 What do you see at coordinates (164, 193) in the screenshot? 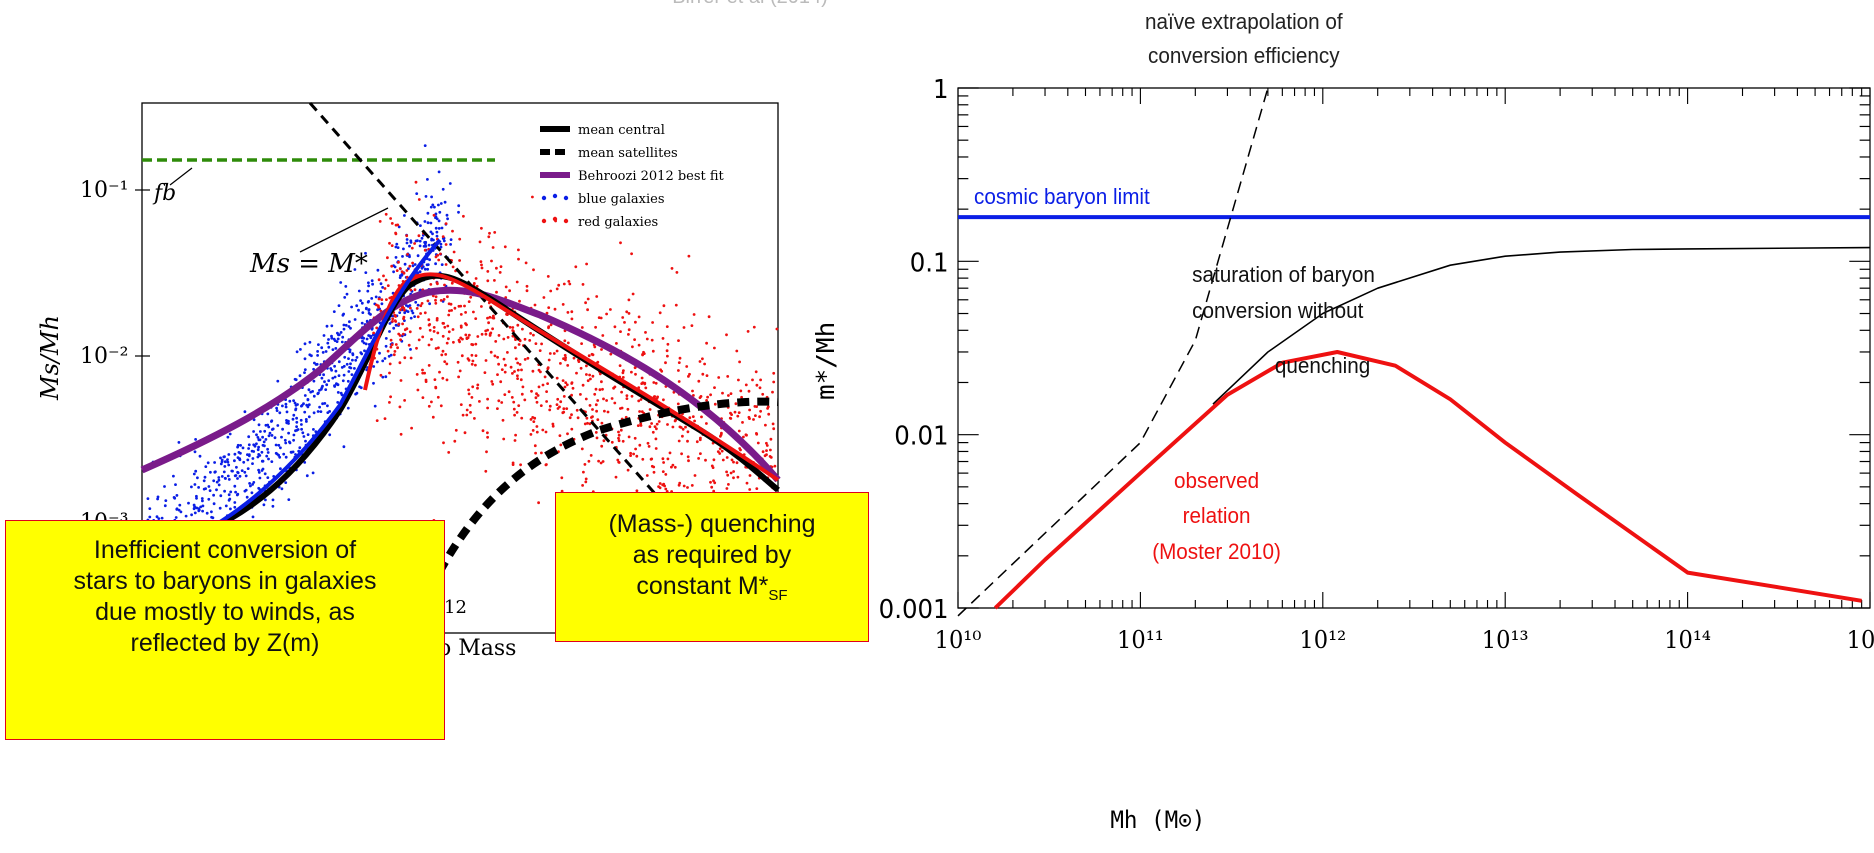
I see `fb-label: fb` at bounding box center [164, 193].